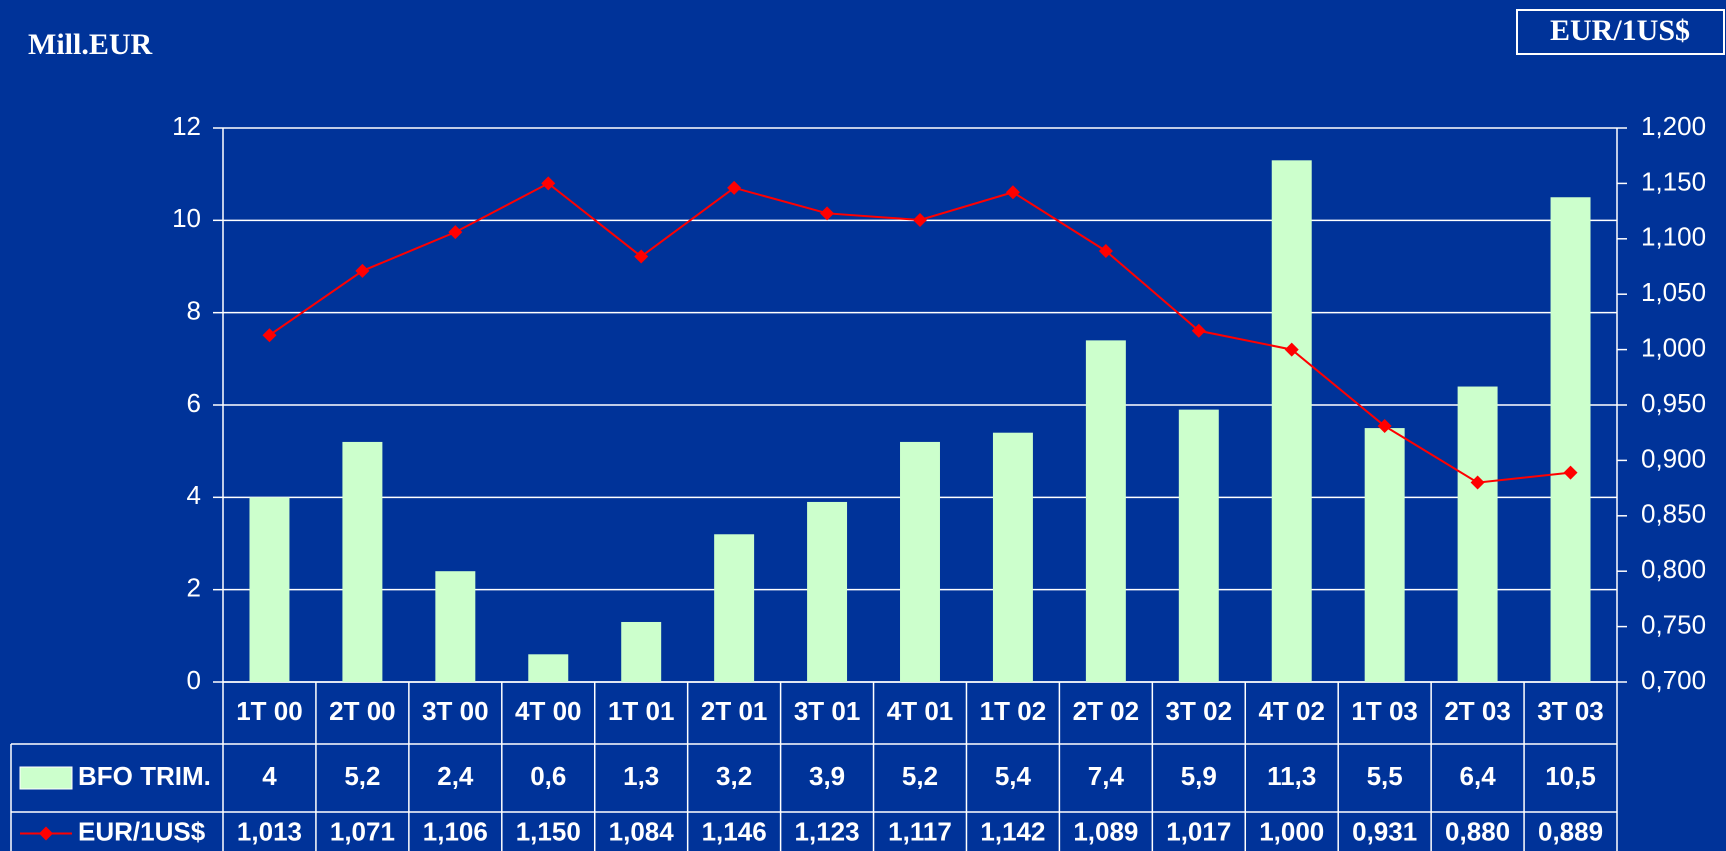 The height and width of the screenshot is (851, 1726). Describe the element at coordinates (455, 776) in the screenshot. I see `table-value: 2,4` at that location.